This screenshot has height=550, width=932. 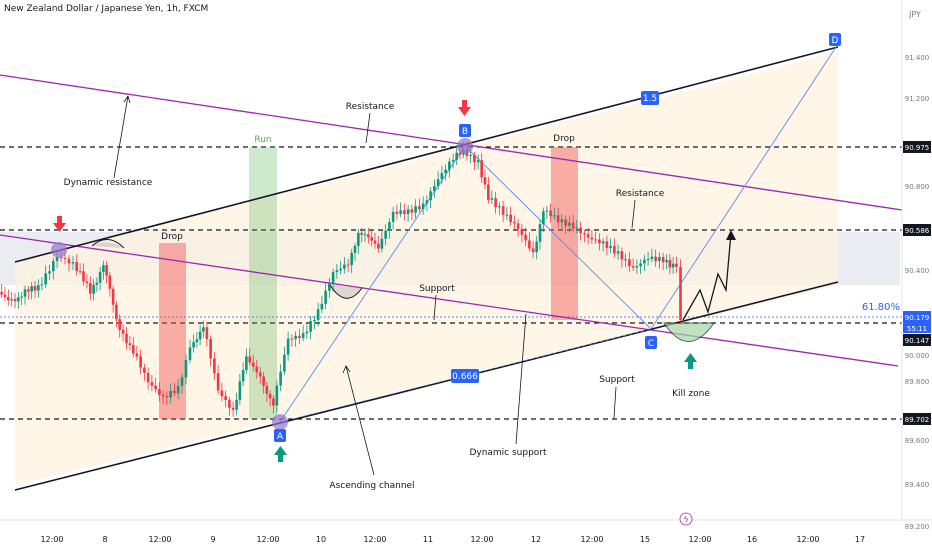 What do you see at coordinates (370, 107) in the screenshot?
I see `label-resistance-top: Resistance` at bounding box center [370, 107].